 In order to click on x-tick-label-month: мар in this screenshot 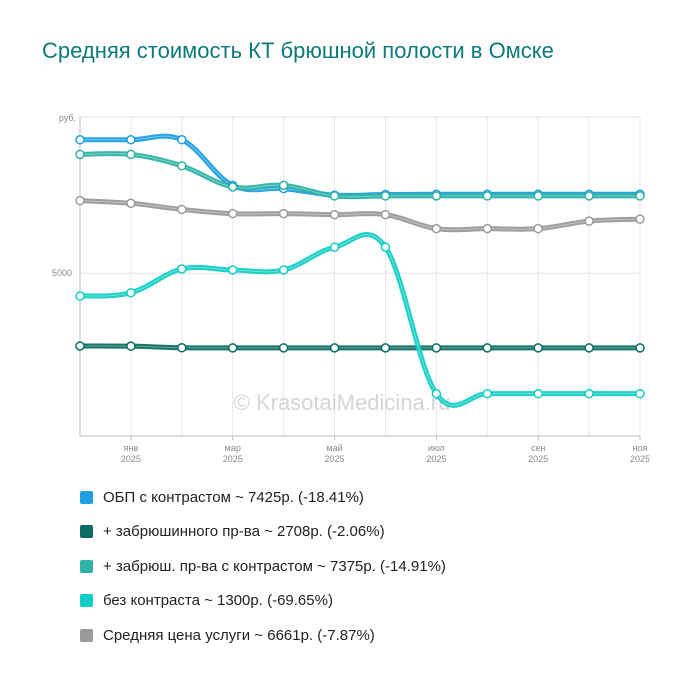, I will do `click(233, 448)`.